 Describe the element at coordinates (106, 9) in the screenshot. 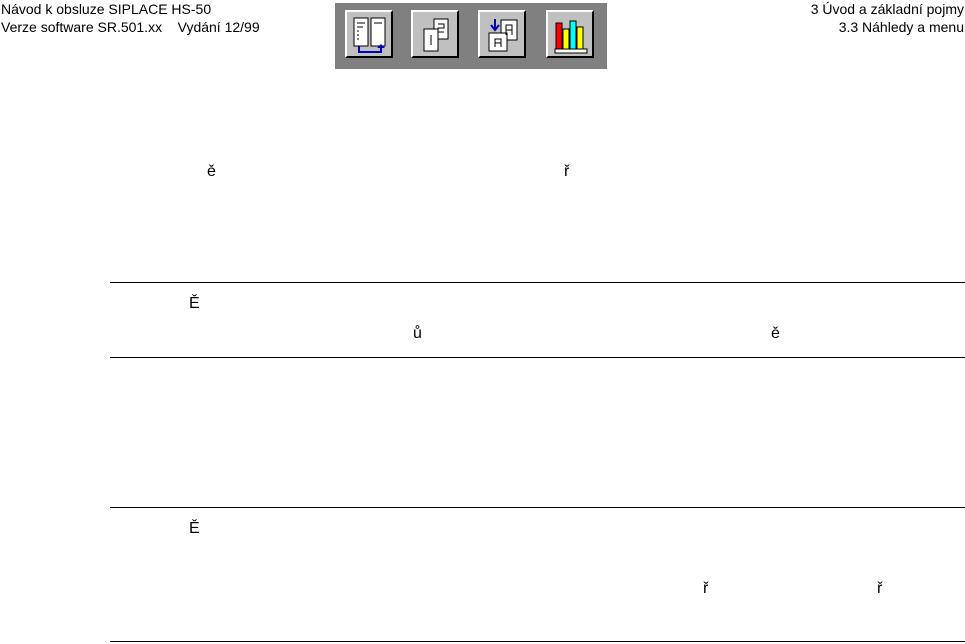

I see `manual-title: Návod k obsluze SIPLACE HS-50` at that location.